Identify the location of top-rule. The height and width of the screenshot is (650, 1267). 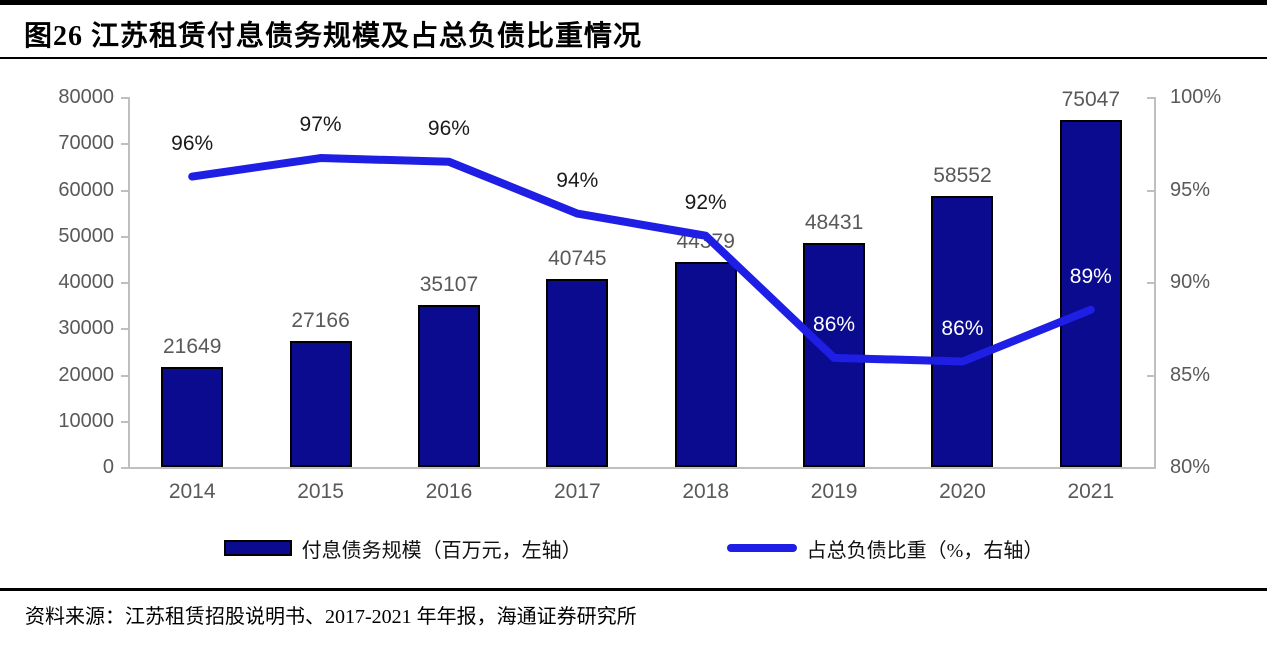
(633, 2).